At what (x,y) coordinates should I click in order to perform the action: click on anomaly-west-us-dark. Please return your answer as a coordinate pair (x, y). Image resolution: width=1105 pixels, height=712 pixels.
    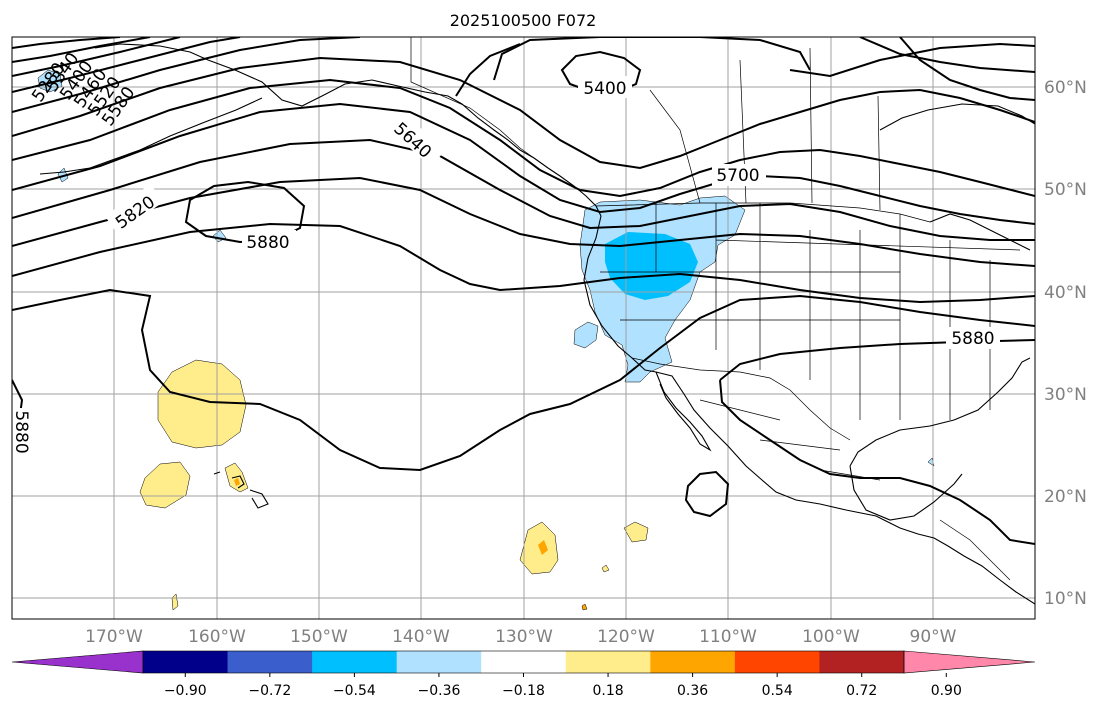
    Looking at the image, I should click on (651, 266).